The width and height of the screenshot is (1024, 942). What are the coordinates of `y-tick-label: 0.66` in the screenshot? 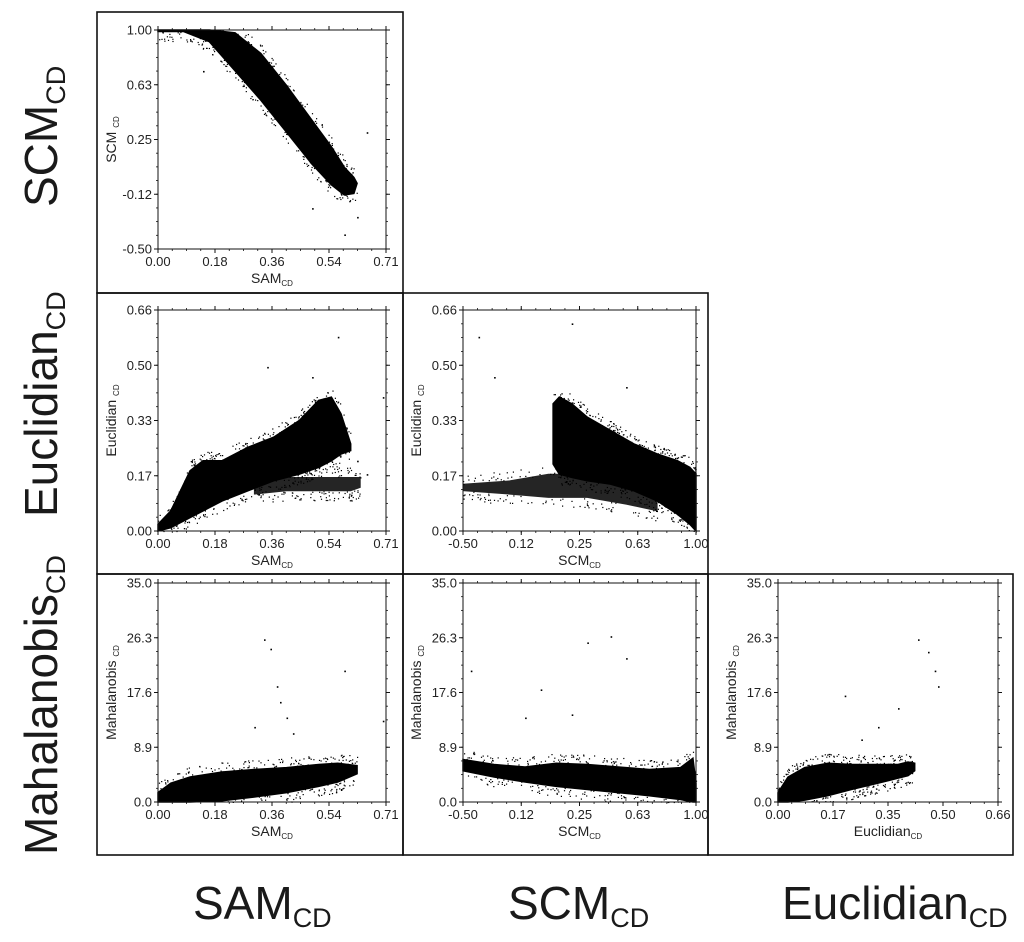 It's located at (139, 310).